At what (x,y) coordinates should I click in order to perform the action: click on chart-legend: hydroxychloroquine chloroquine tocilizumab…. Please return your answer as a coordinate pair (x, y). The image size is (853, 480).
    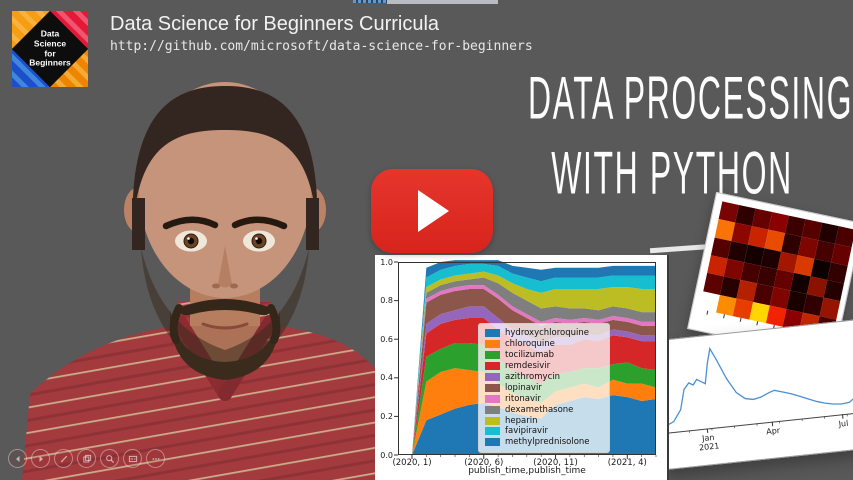
    Looking at the image, I should click on (544, 388).